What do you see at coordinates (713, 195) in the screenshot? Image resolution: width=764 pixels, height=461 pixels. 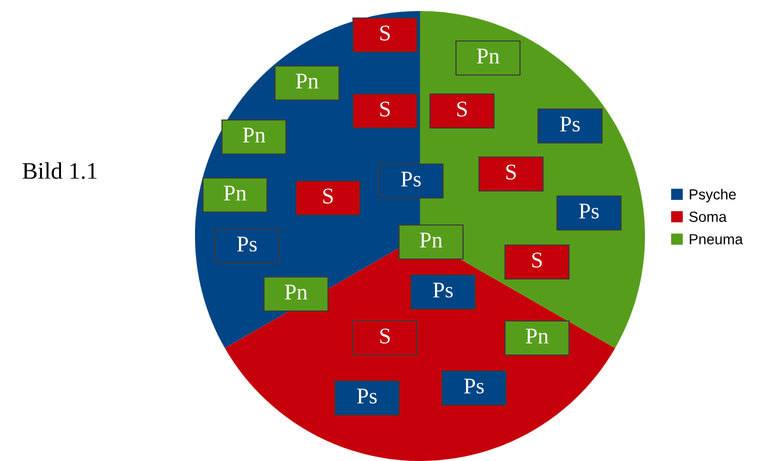 I see `legend-label: Psyche` at bounding box center [713, 195].